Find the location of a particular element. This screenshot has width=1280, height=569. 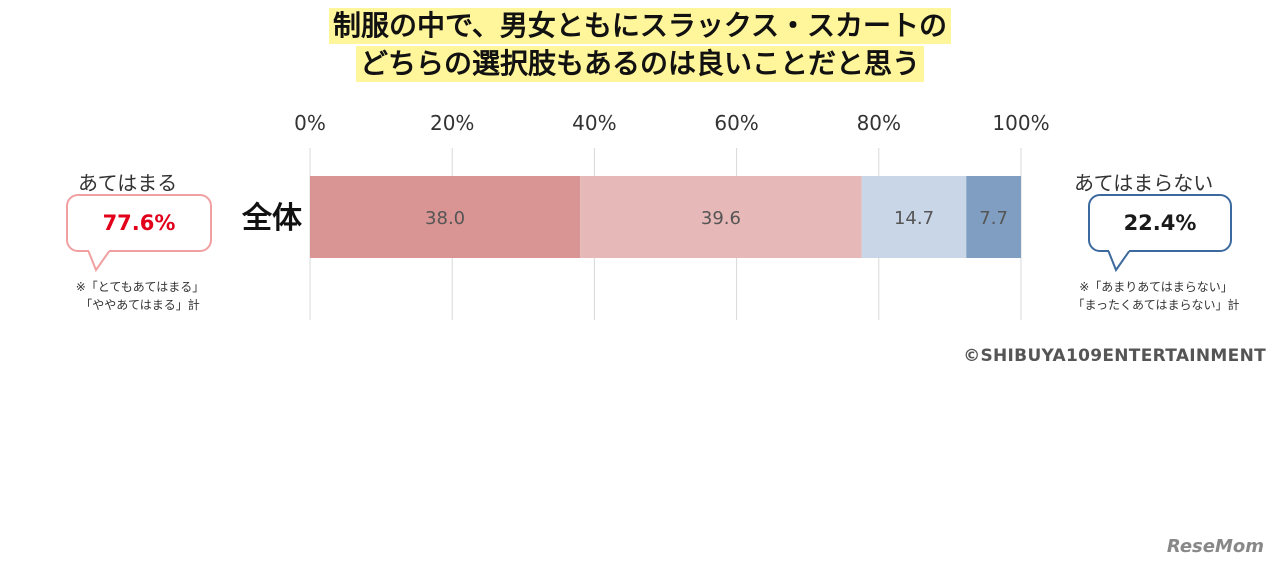

x-tick-label: 80% is located at coordinates (879, 123).